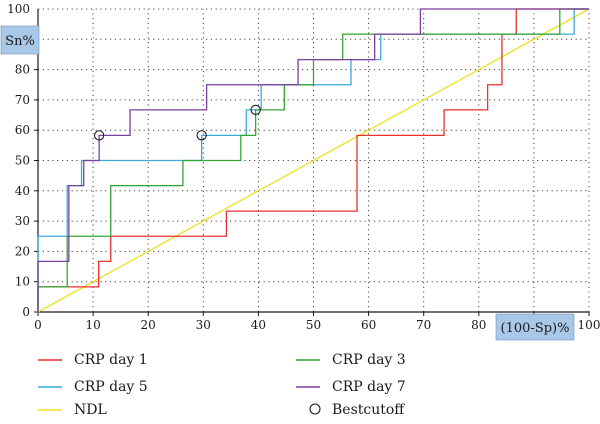 The image size is (600, 424). I want to click on legend-item-crp-day-3: CRP day 3, so click(351, 360).